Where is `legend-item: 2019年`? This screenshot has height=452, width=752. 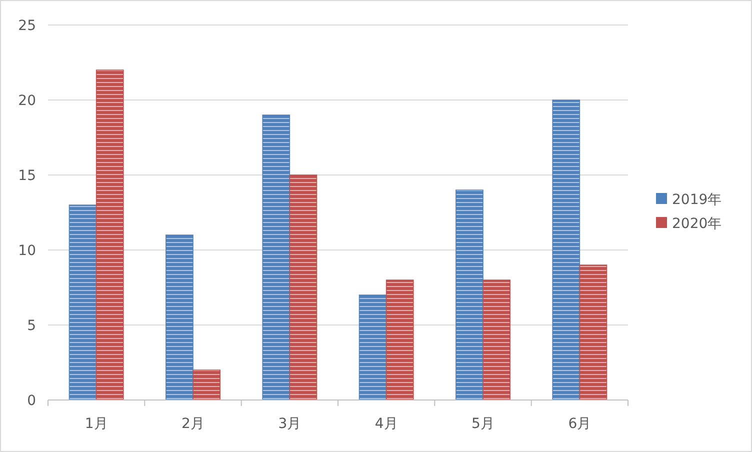
legend-item: 2019年 is located at coordinates (689, 200).